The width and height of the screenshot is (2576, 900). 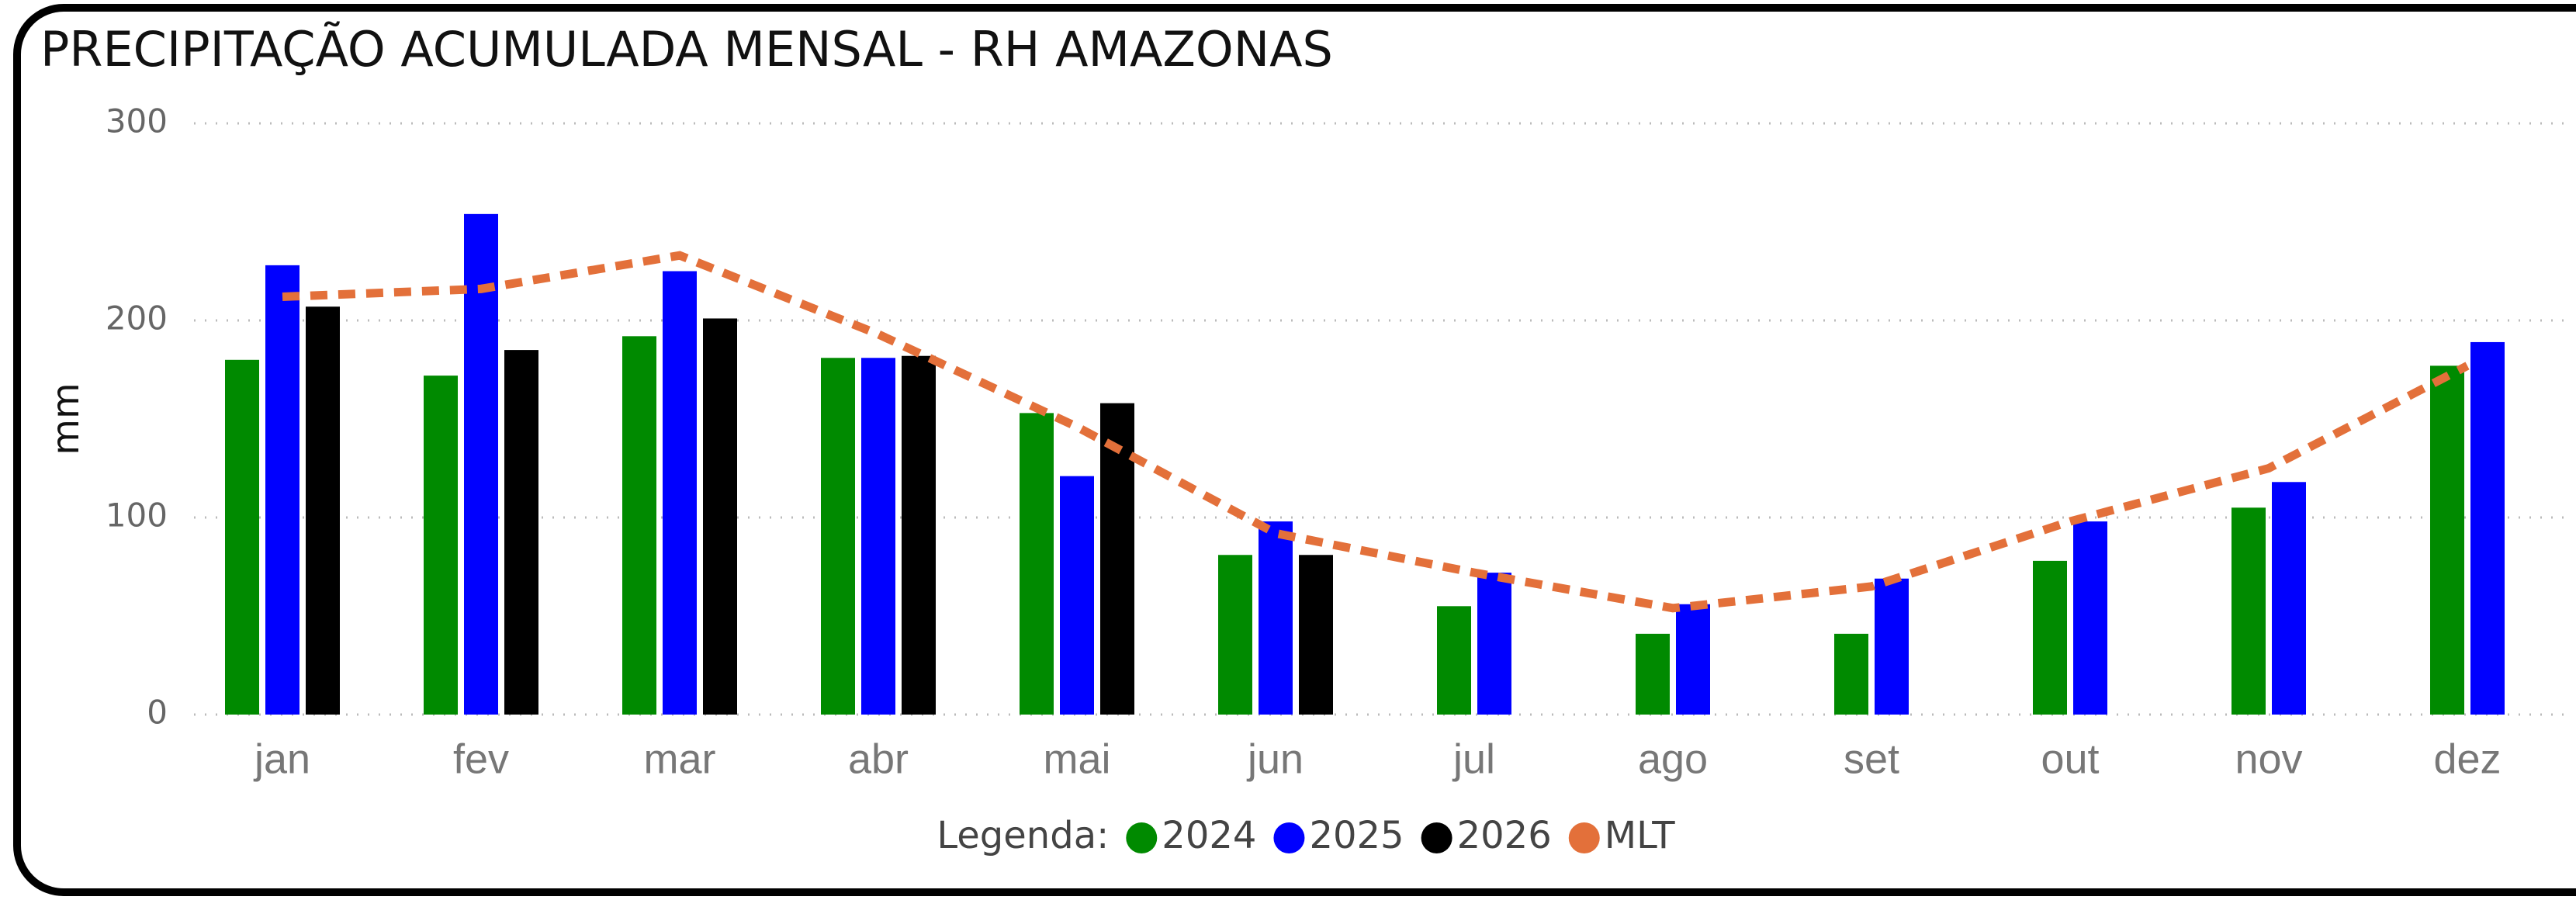 What do you see at coordinates (680, 759) in the screenshot?
I see `x-tick-label: mar` at bounding box center [680, 759].